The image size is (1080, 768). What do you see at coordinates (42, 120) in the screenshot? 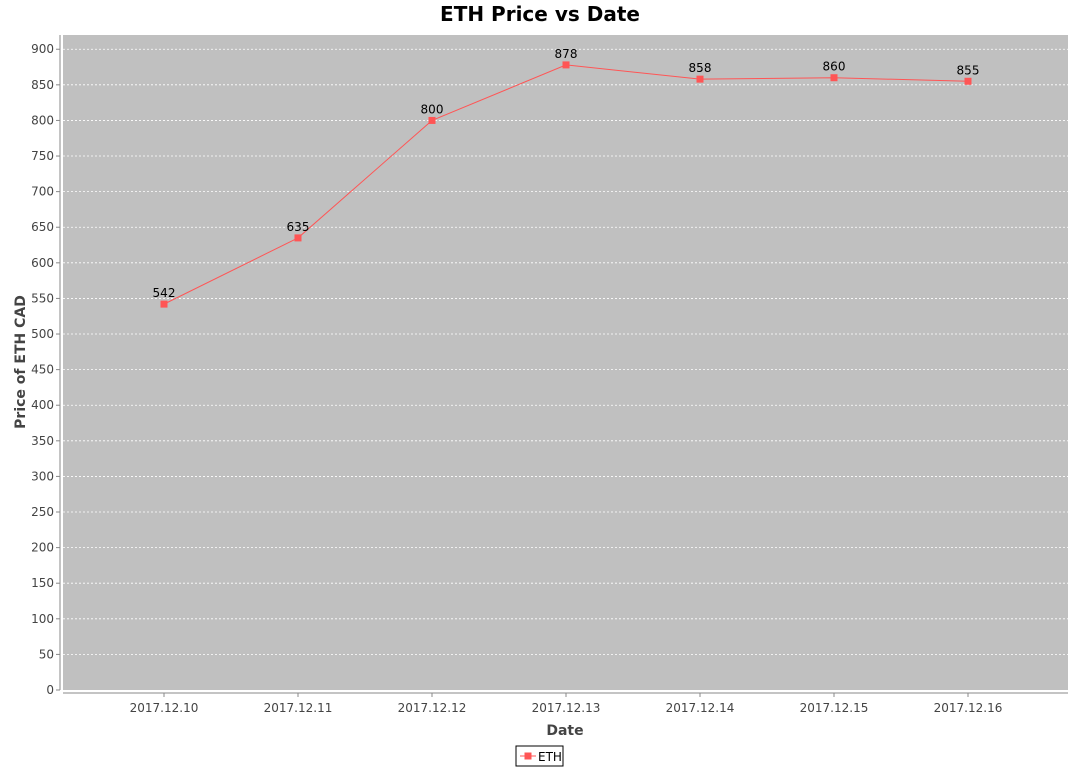
I see `y-tick-label: 800` at bounding box center [42, 120].